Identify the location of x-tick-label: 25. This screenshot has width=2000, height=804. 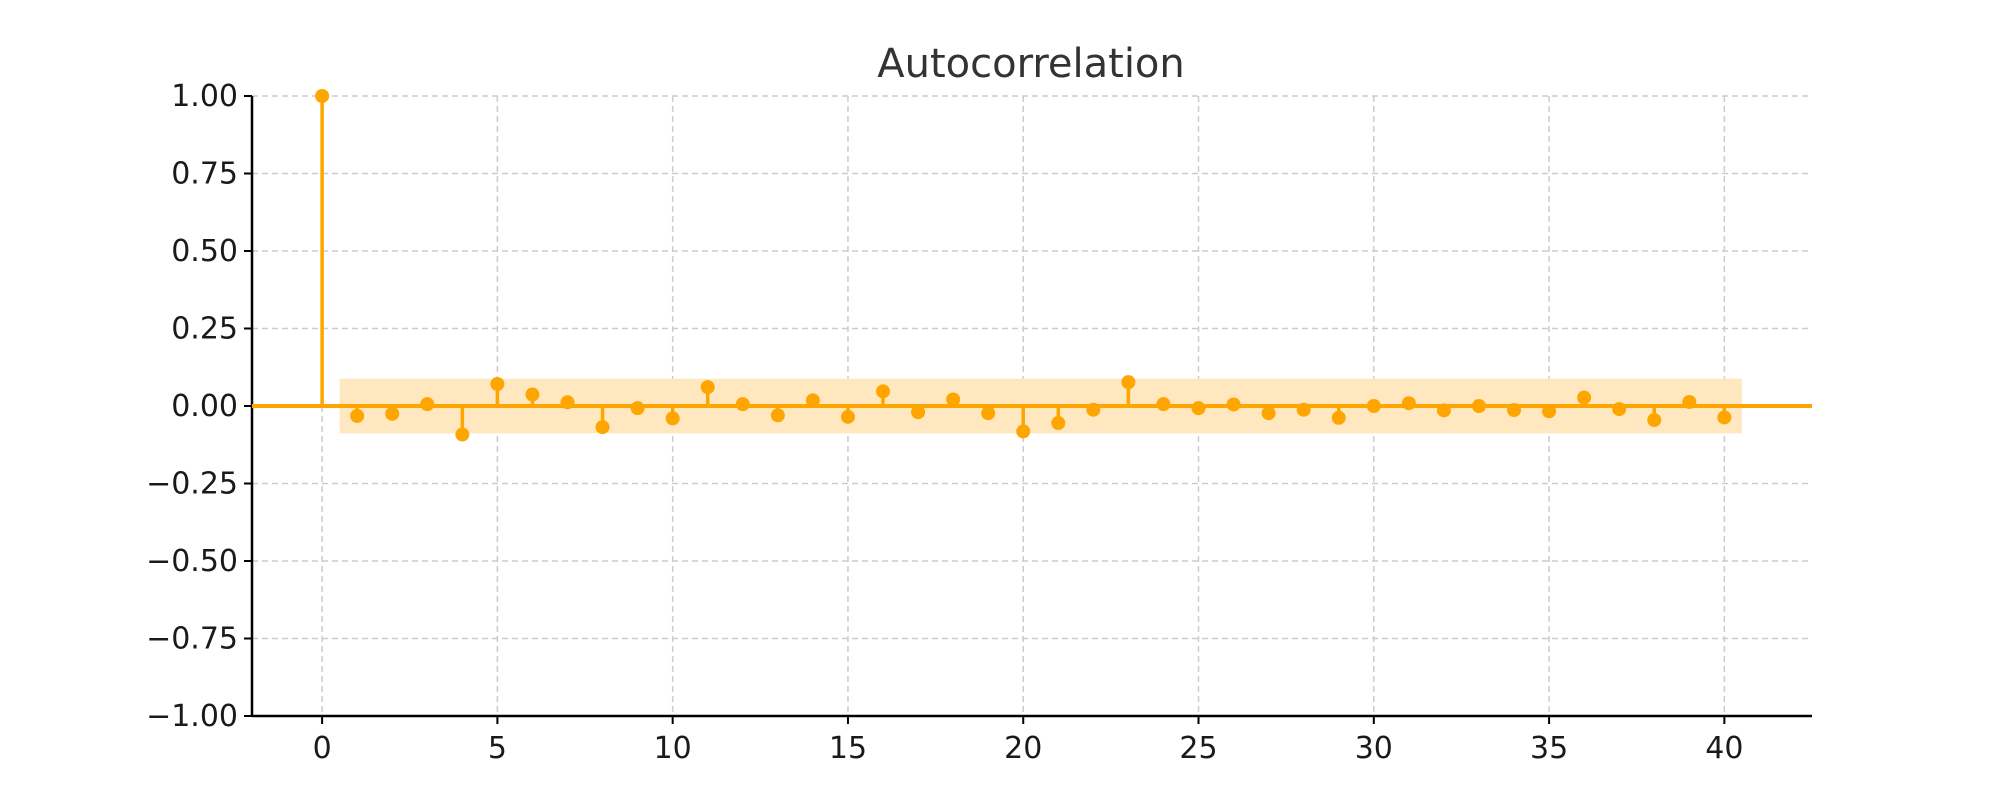
(1198, 748).